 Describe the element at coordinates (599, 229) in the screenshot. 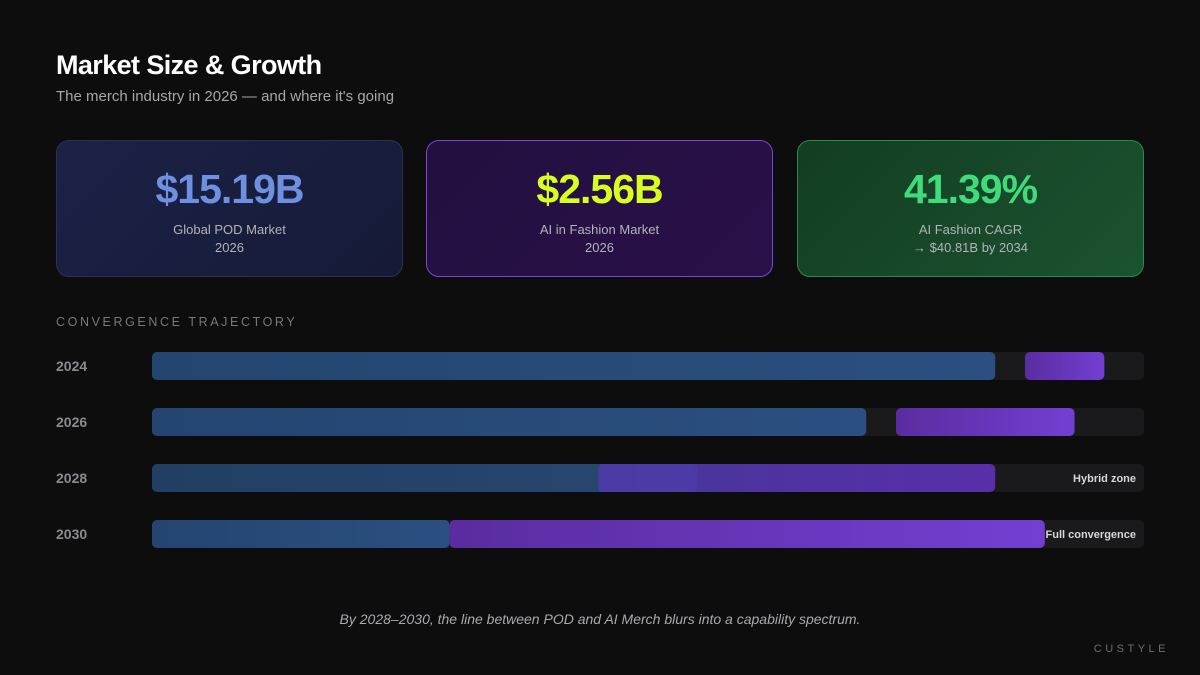

I see `stat-label: AI in Fashion Market` at that location.